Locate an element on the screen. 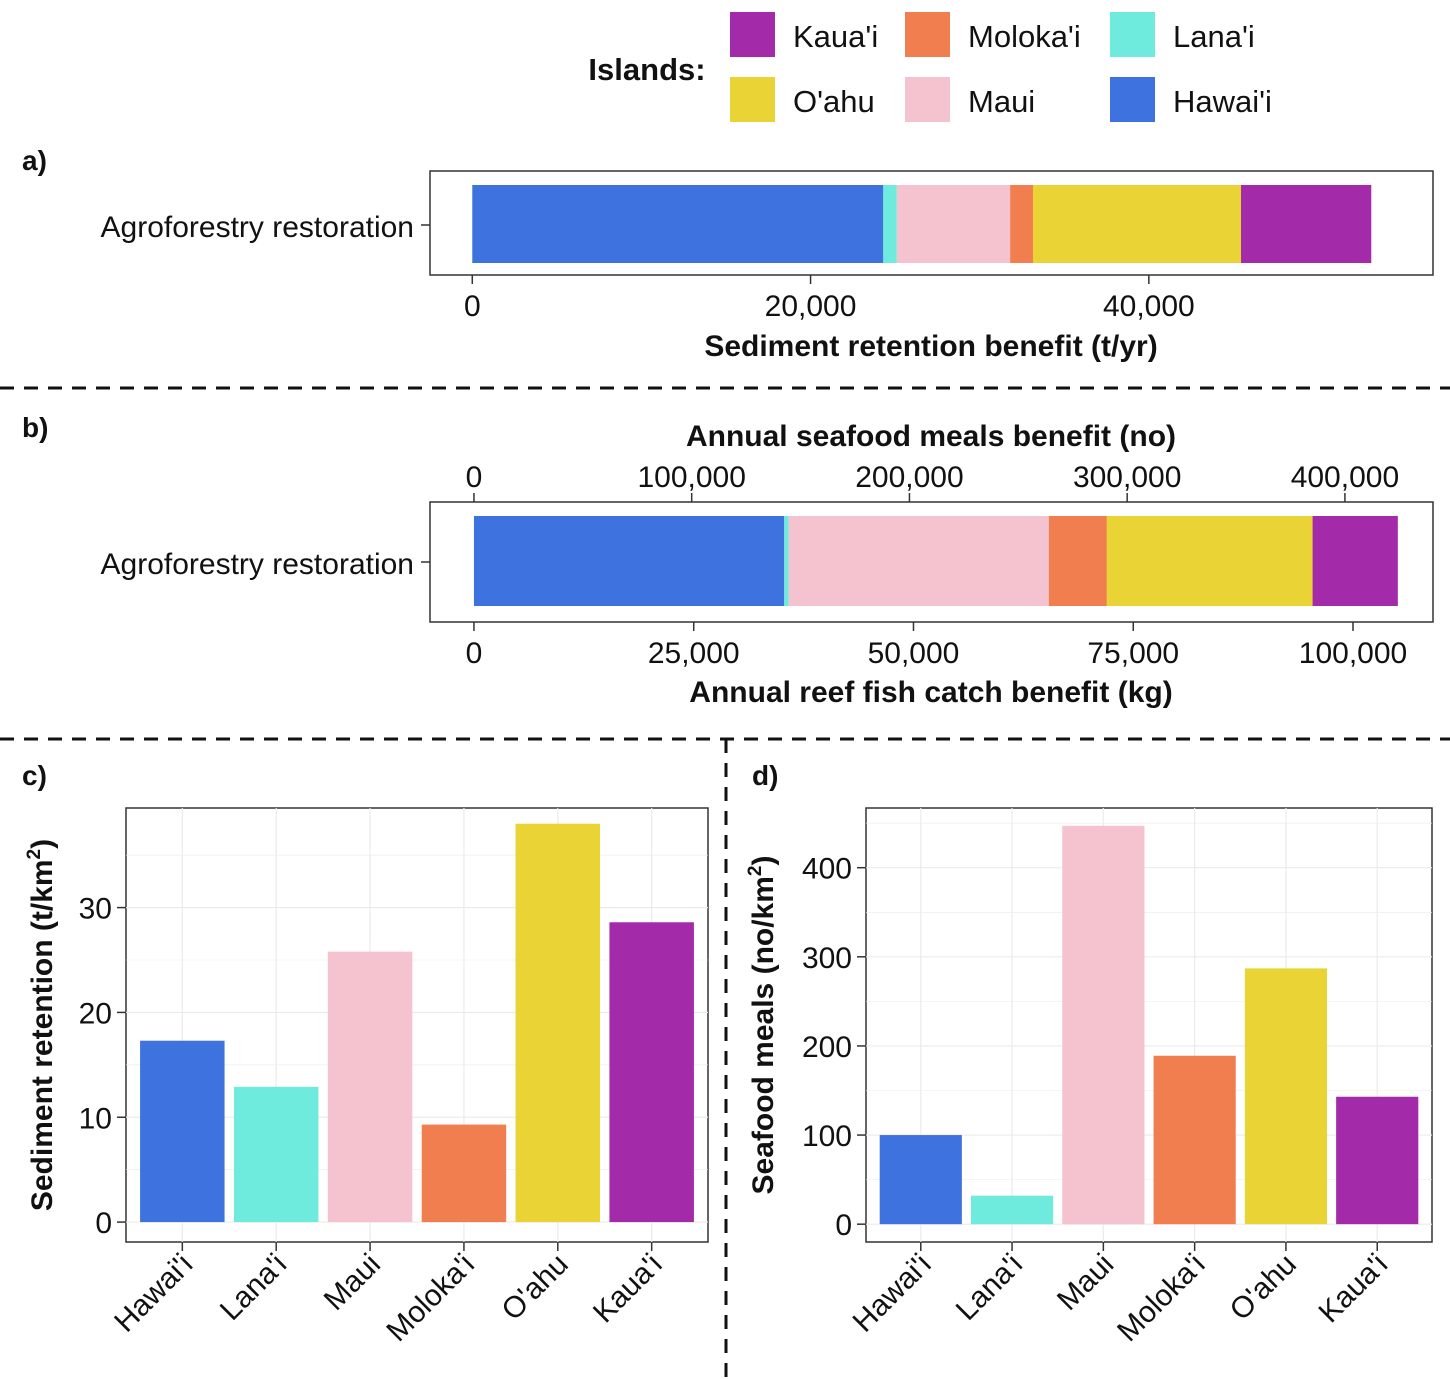 The image size is (1450, 1379). panel-b-bar-maui is located at coordinates (918, 561).